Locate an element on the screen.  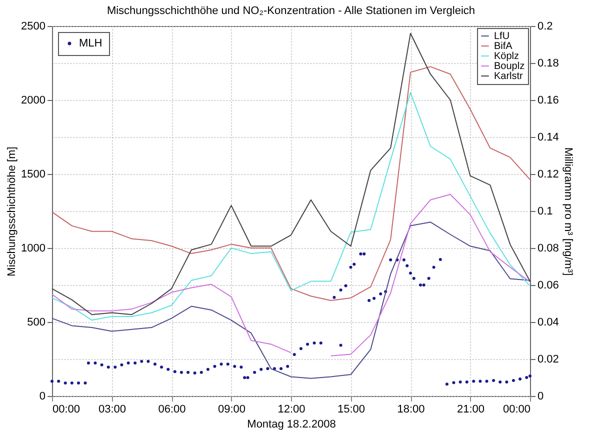
x-tick-label: 06:00 is located at coordinates (172, 410).